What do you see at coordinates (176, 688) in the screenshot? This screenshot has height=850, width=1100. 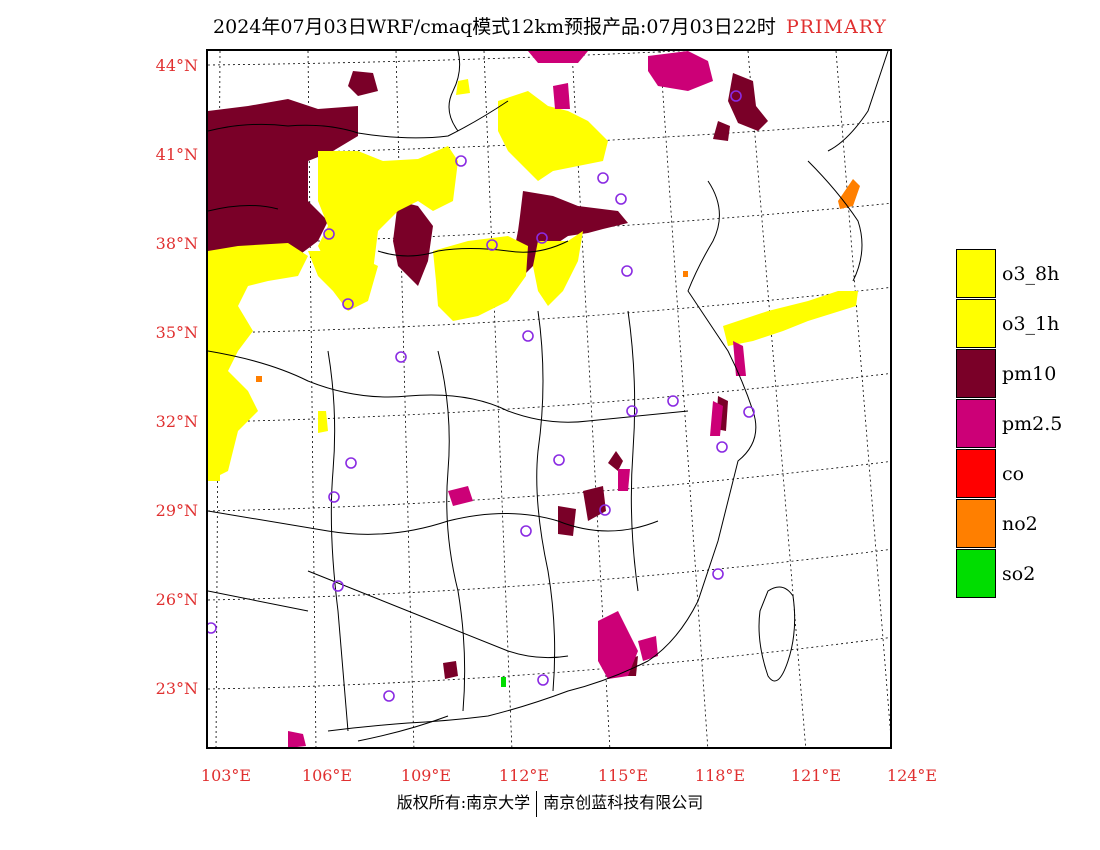 I see `lat-label-23n: 23°N` at bounding box center [176, 688].